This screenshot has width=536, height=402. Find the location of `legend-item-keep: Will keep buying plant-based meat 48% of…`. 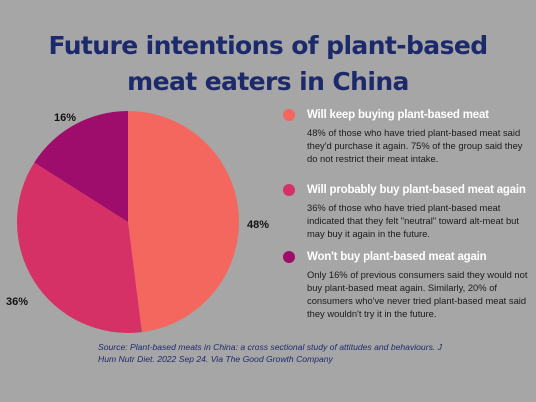

legend-item-keep: Will keep buying plant-based meat 48% of… is located at coordinates (405, 145).